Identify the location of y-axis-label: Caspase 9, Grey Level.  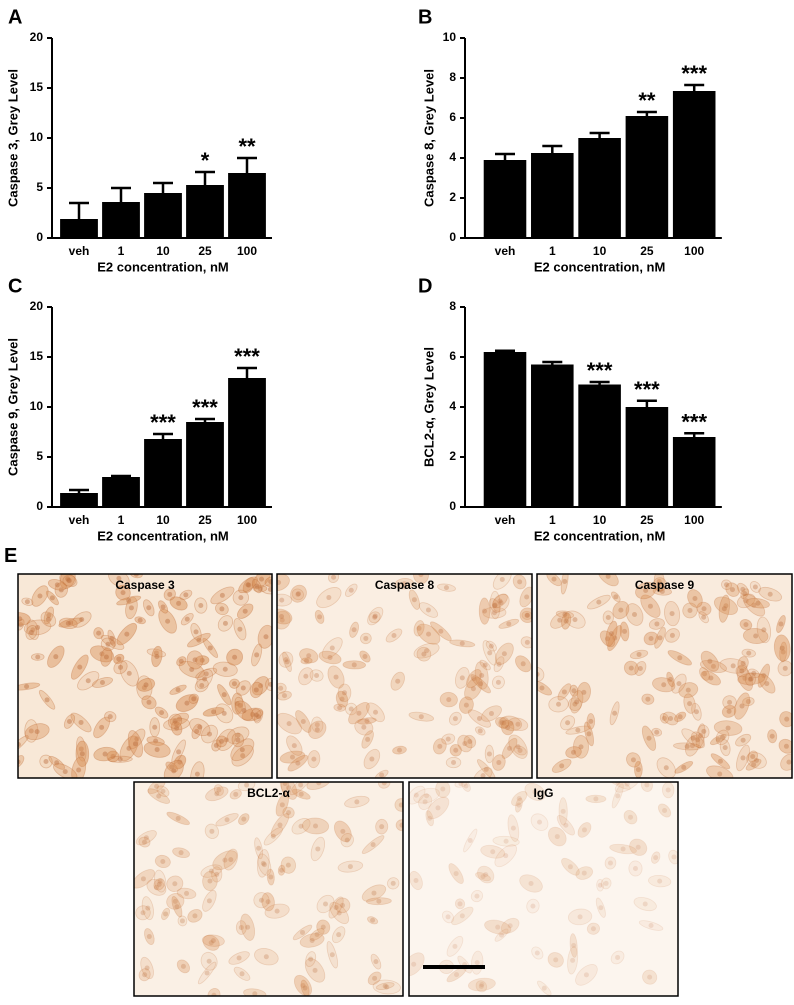
(12, 407).